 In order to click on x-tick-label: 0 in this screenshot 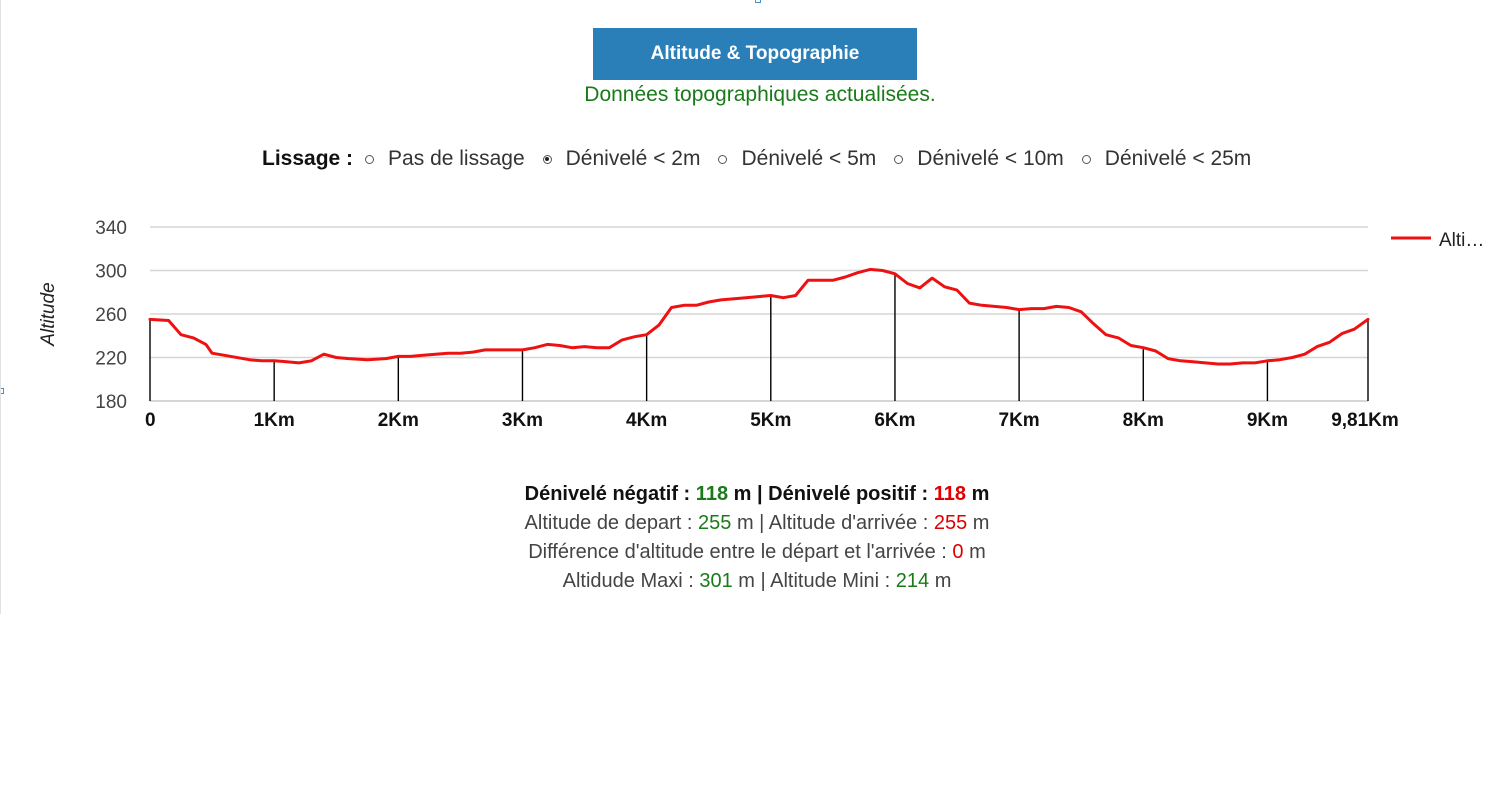, I will do `click(150, 420)`.